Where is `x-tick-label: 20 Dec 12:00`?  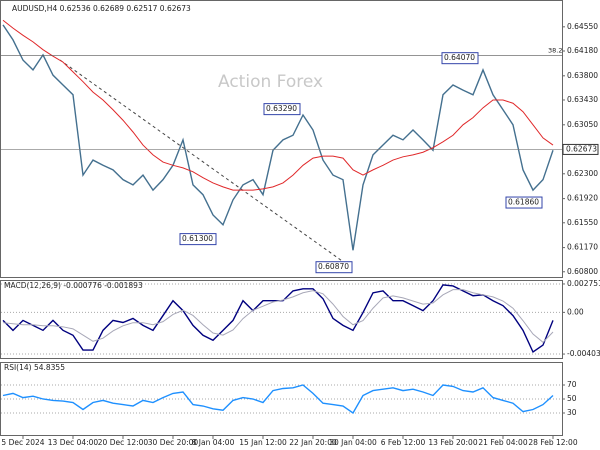
x-tick-label: 20 Dec 12:00 is located at coordinates (123, 442).